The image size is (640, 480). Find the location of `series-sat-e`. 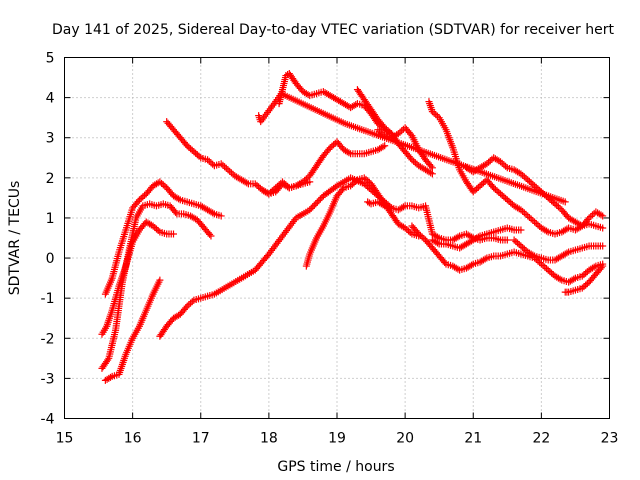

series-sat-e is located at coordinates (238, 158).